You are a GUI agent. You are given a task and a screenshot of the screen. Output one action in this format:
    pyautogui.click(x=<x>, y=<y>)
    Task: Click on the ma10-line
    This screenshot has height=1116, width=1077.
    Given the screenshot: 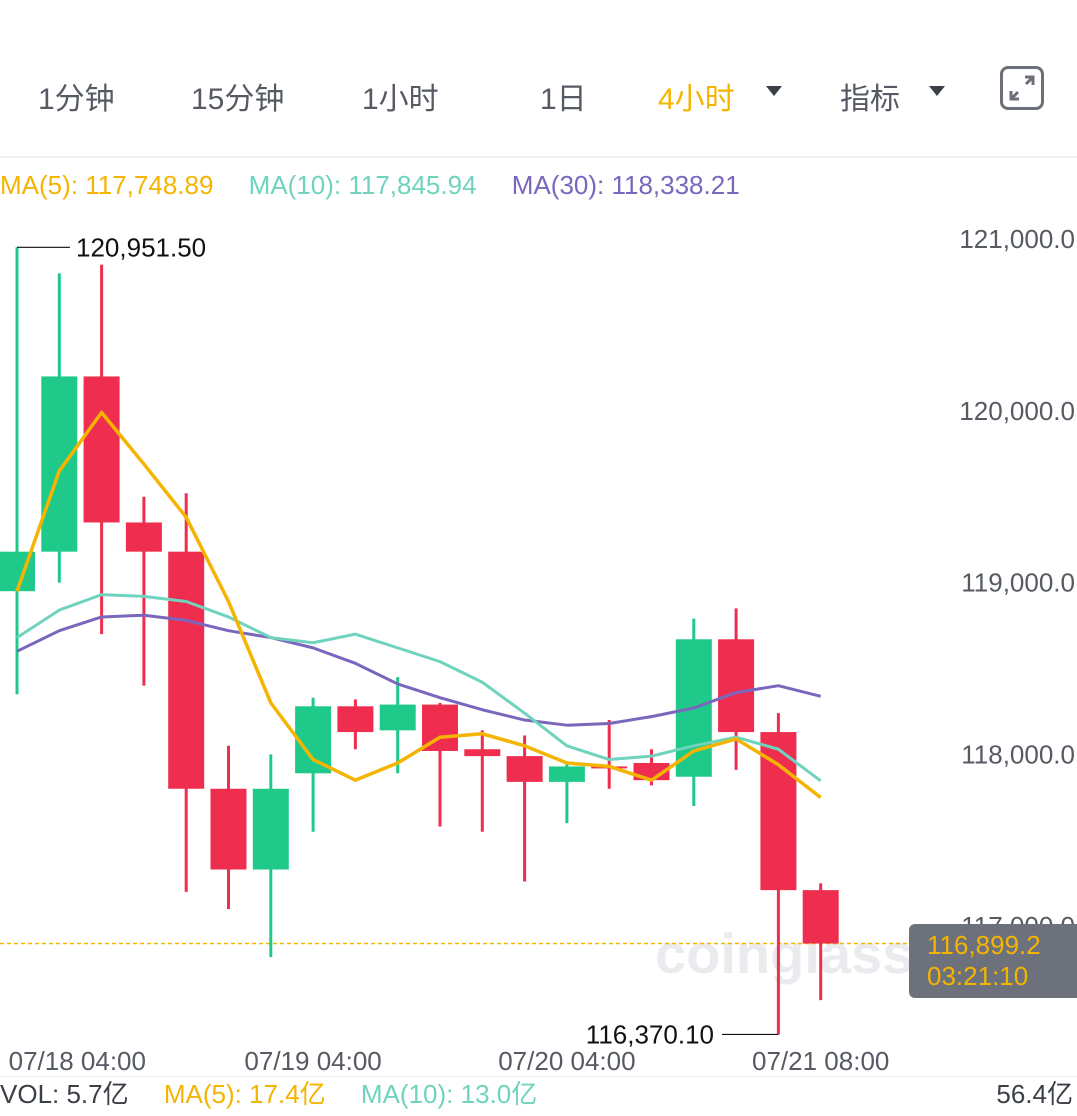 What is the action you would take?
    pyautogui.click(x=419, y=688)
    